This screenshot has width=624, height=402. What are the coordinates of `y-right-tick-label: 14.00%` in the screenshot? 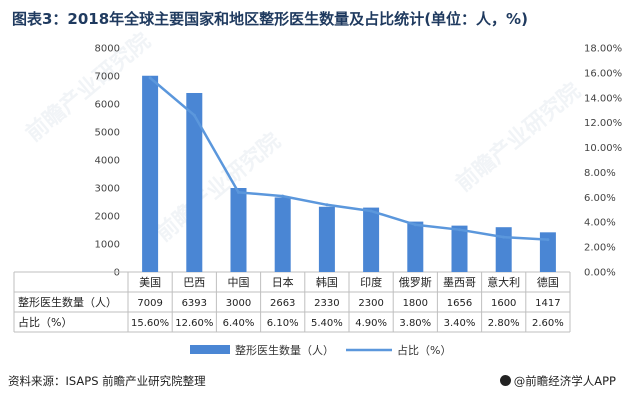 It's located at (603, 98).